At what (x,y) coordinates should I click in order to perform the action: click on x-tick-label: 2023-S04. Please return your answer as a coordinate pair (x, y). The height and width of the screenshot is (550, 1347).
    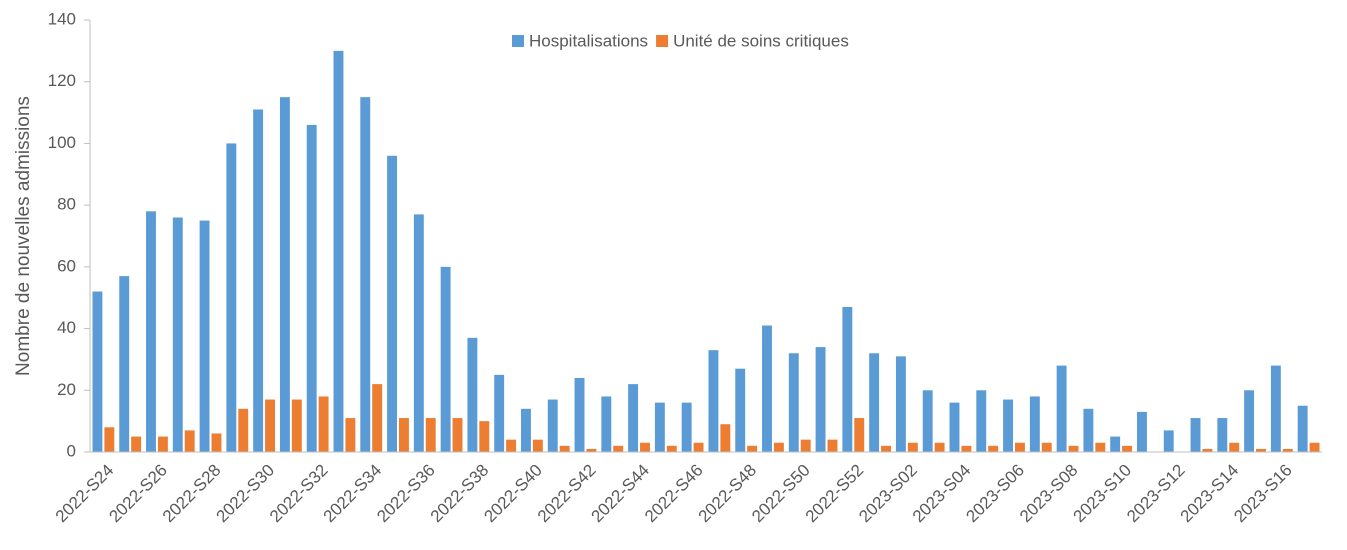
    Looking at the image, I should click on (942, 494).